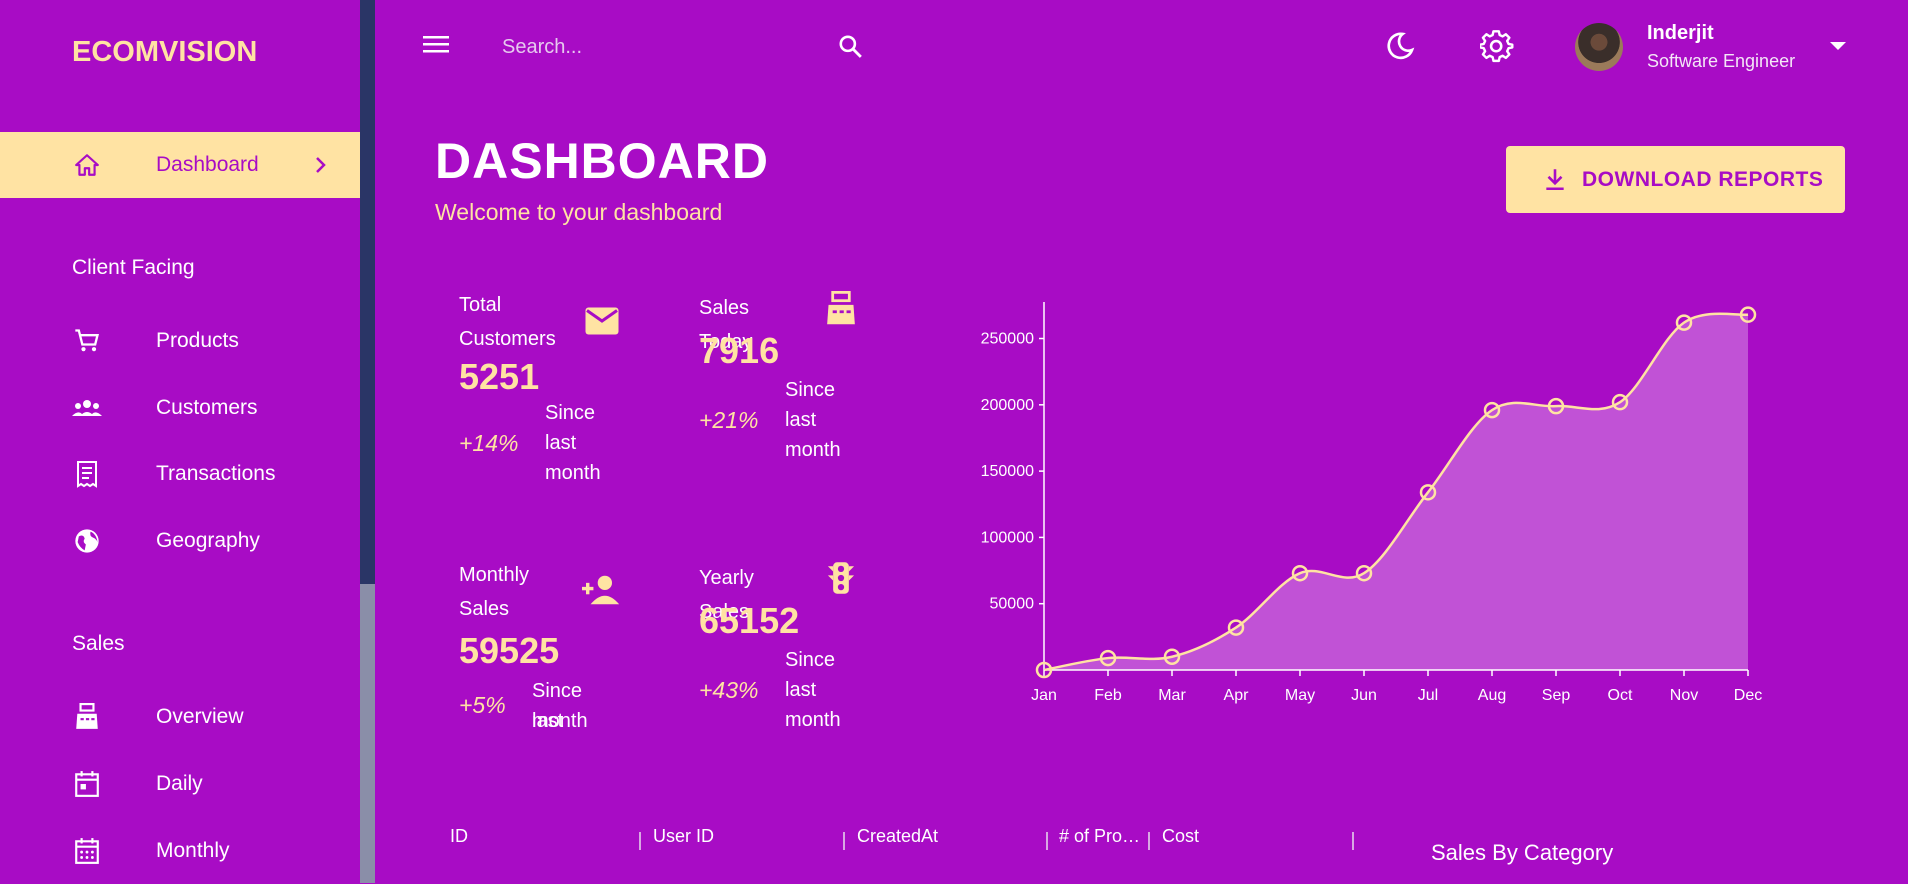 This screenshot has width=1908, height=884. I want to click on sidebar-item-label: Monthly, so click(193, 850).